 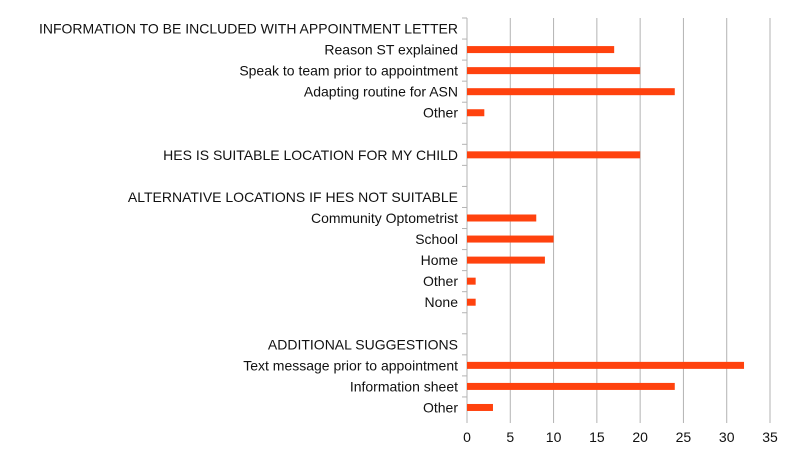 I want to click on category-label: Text message prior to appointment, so click(x=350, y=365).